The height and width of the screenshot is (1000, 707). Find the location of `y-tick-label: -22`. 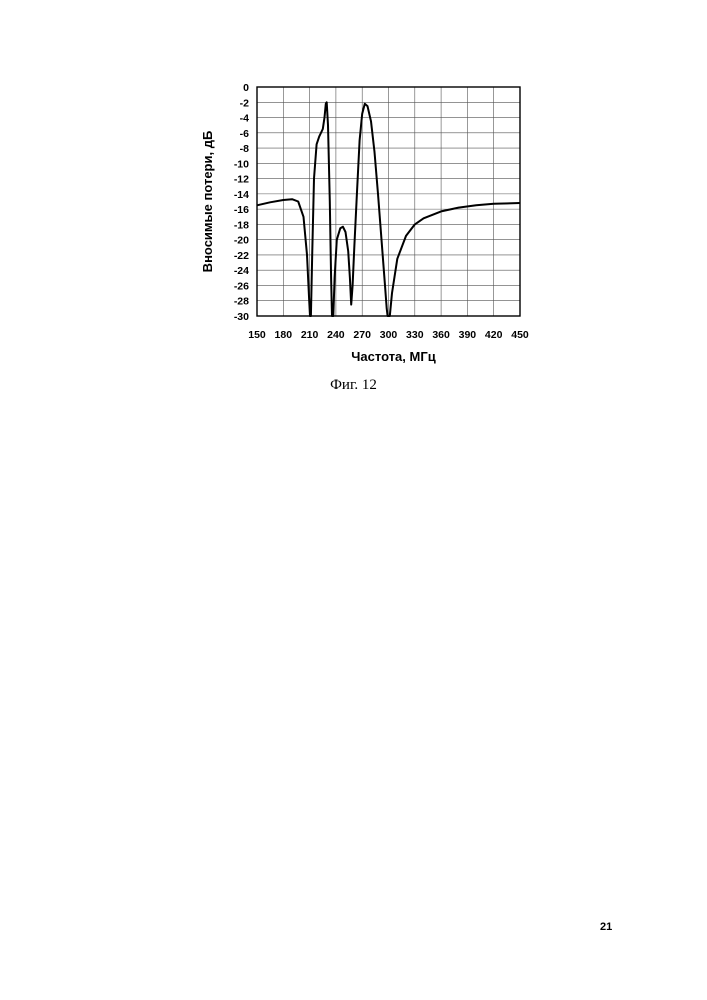

y-tick-label: -22 is located at coordinates (241, 256).